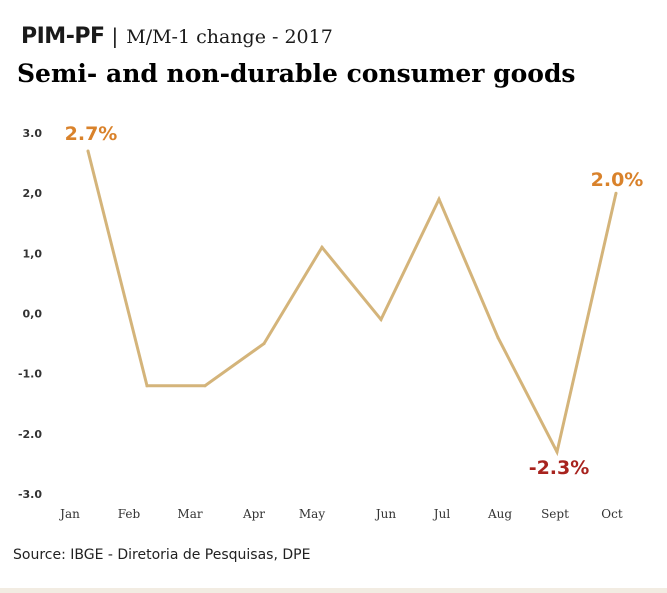 Image resolution: width=667 pixels, height=593 pixels. Describe the element at coordinates (385, 514) in the screenshot. I see `x-tick-label: Jun` at that location.